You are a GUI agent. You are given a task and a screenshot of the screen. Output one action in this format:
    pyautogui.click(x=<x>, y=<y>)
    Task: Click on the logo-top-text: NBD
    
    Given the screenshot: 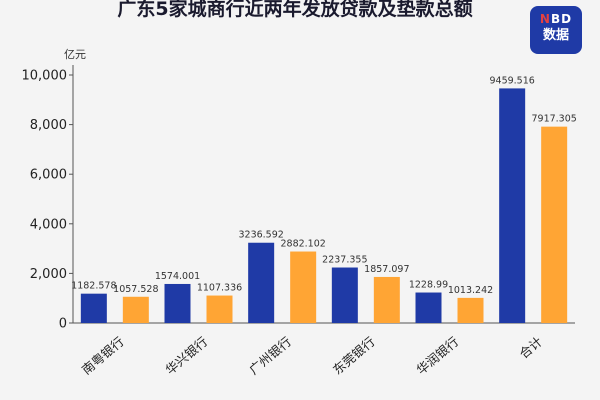 What is the action you would take?
    pyautogui.click(x=556, y=19)
    